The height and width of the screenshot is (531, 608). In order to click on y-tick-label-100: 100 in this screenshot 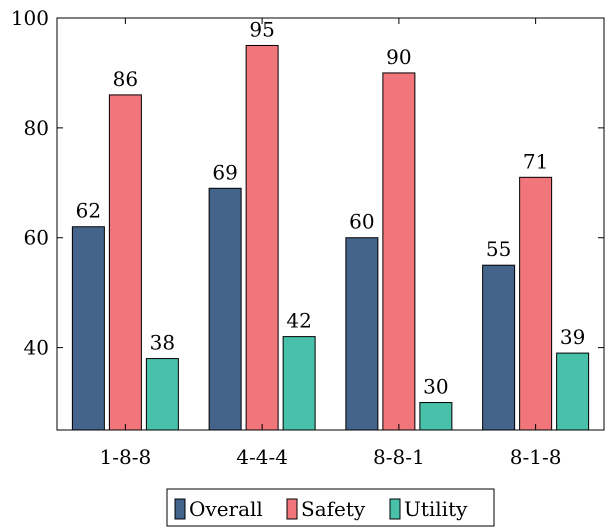, I will do `click(30, 18)`.